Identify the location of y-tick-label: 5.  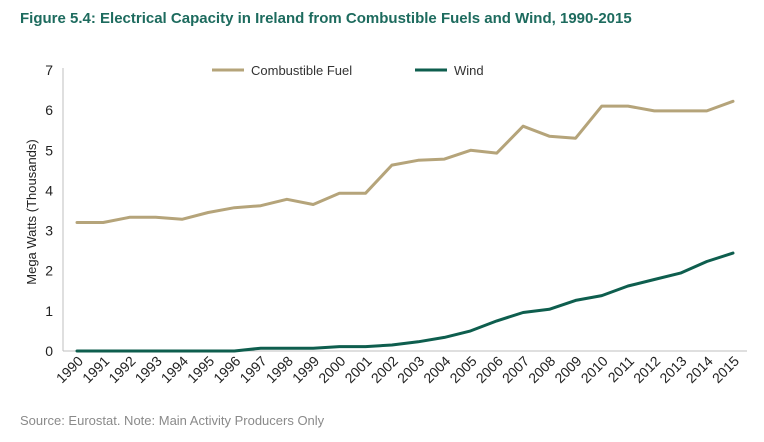
(49, 150).